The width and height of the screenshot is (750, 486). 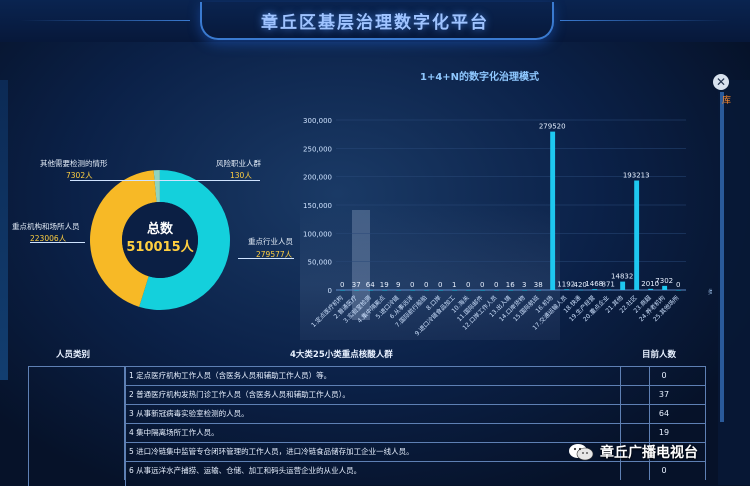 What do you see at coordinates (270, 241) in the screenshot?
I see `donut-label-industry: 重点行业人员` at bounding box center [270, 241].